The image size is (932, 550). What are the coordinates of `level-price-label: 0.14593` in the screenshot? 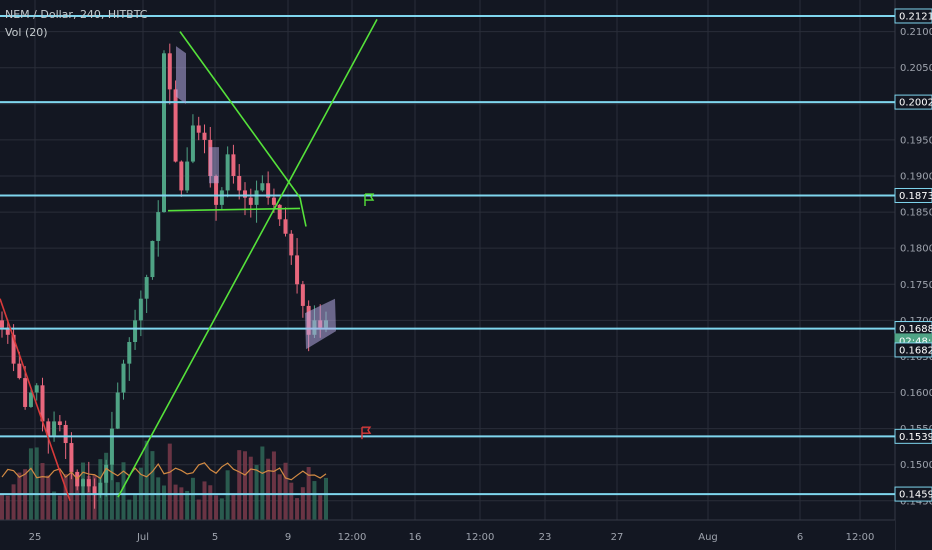 It's located at (915, 495).